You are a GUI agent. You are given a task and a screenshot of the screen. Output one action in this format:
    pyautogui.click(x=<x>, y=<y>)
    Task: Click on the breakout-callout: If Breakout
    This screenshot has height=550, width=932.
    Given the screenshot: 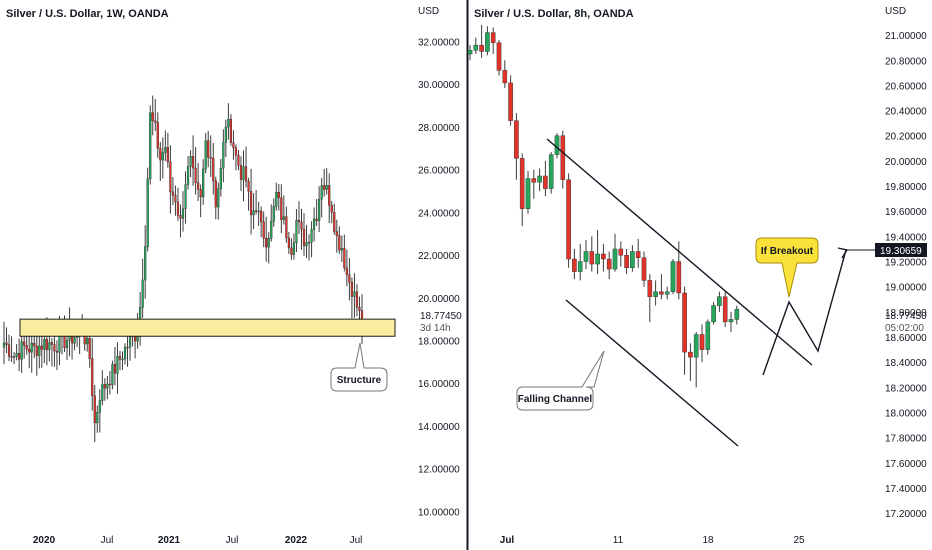 What is the action you would take?
    pyautogui.click(x=787, y=267)
    